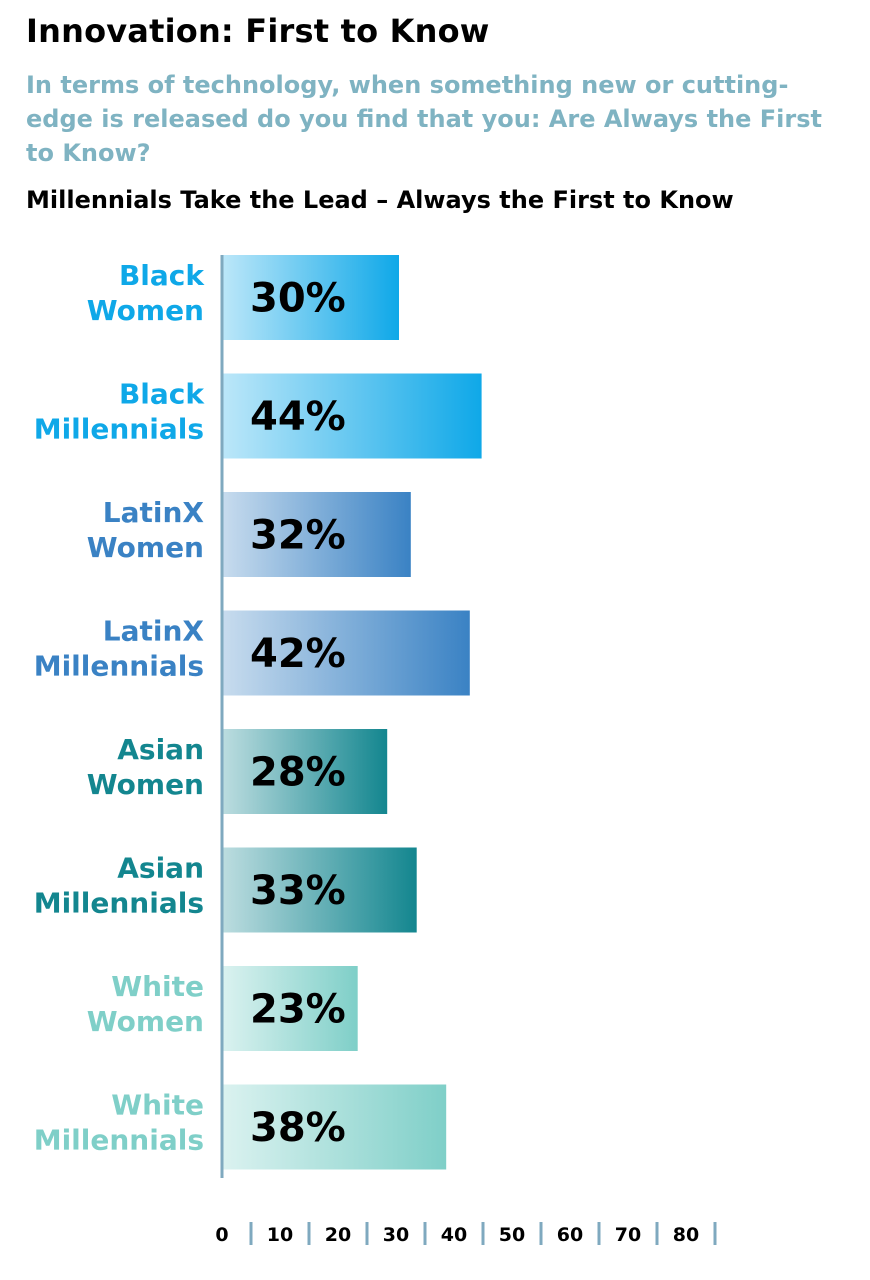 This screenshot has height=1280, width=870. What do you see at coordinates (145, 1004) in the screenshot?
I see `category-label: White Women` at bounding box center [145, 1004].